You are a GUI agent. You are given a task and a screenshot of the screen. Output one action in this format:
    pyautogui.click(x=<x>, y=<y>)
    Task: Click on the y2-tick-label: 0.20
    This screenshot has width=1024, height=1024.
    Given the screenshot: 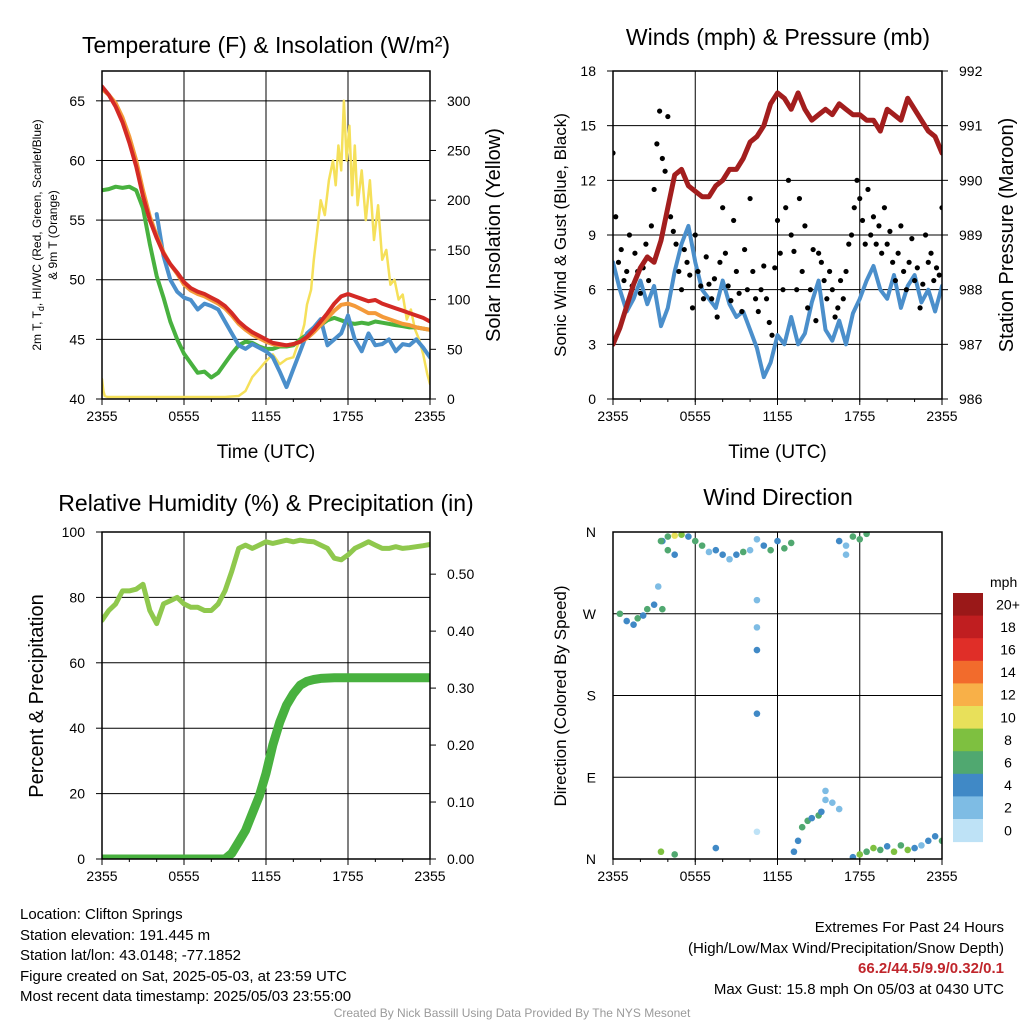 What is the action you would take?
    pyautogui.click(x=460, y=745)
    